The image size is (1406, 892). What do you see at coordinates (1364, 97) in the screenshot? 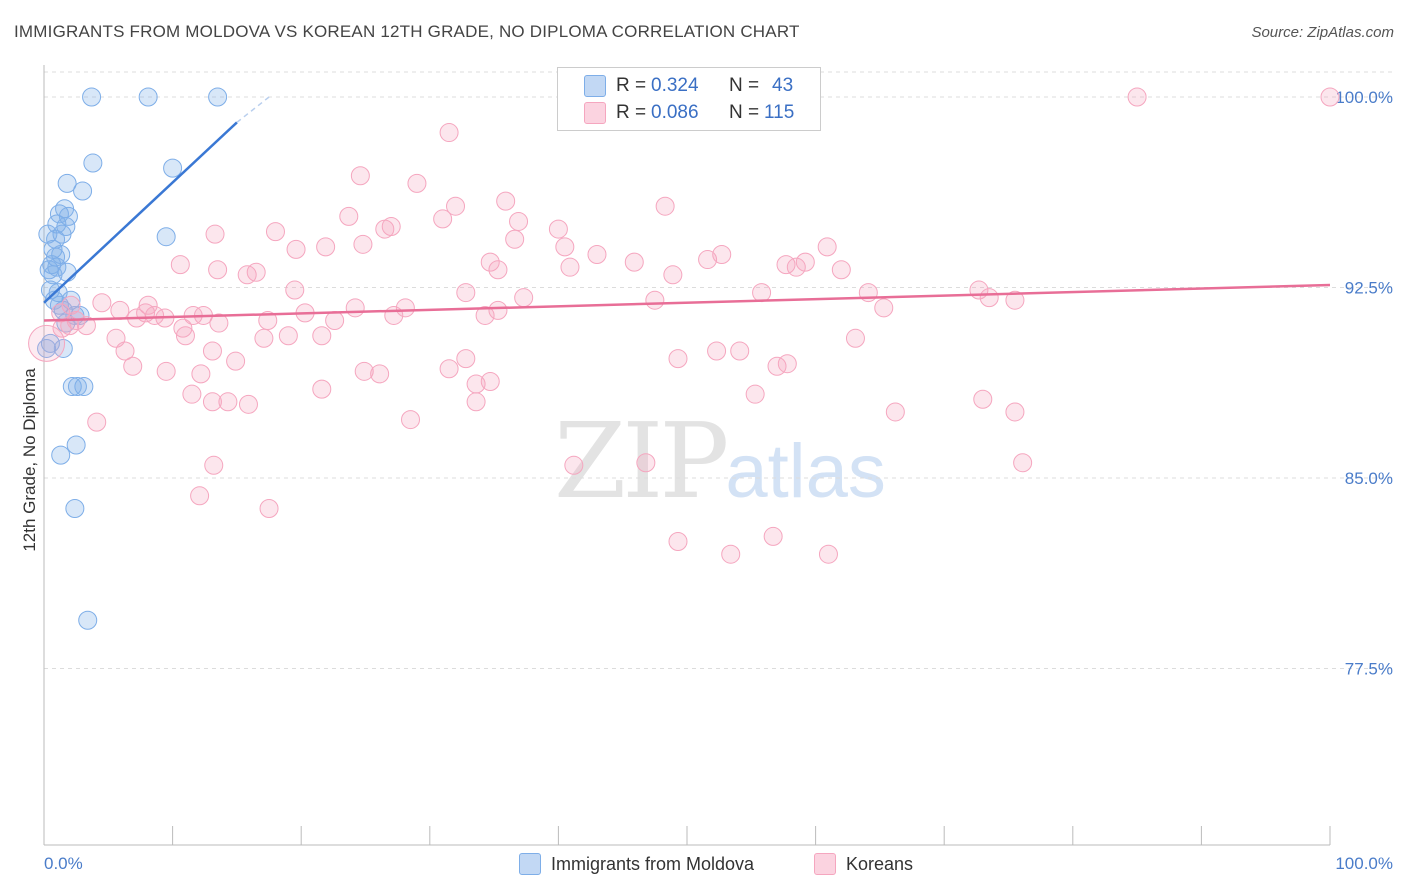
I see `y-tick-label: 100.0%` at bounding box center [1364, 97].